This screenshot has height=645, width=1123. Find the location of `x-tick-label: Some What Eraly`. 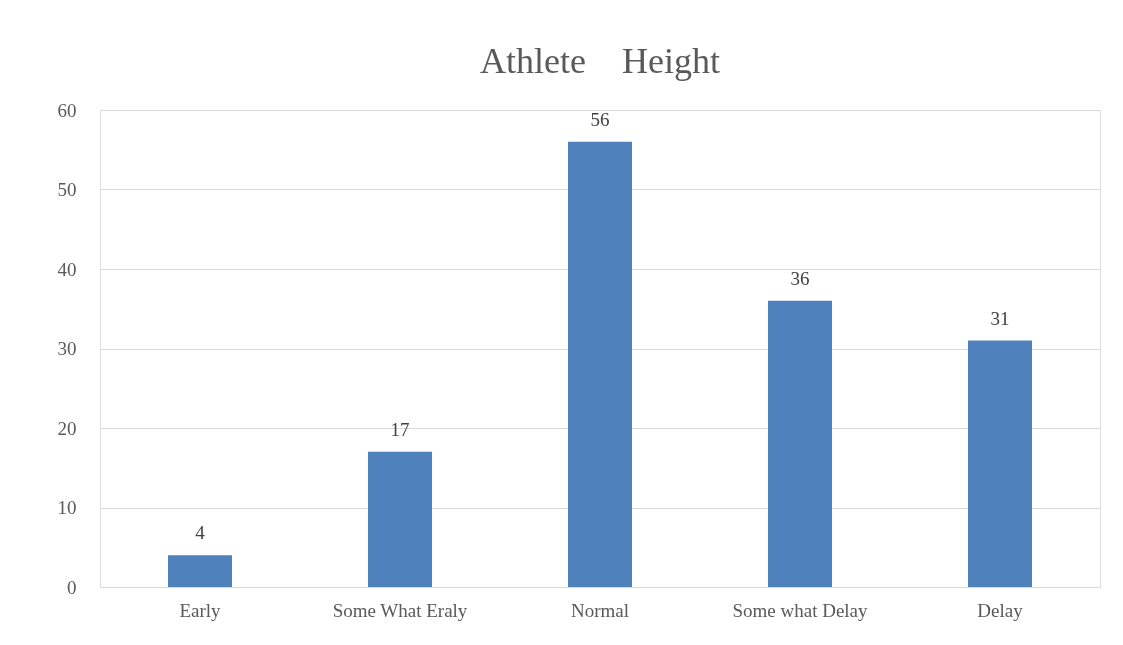

x-tick-label: Some What Eraly is located at coordinates (400, 610).